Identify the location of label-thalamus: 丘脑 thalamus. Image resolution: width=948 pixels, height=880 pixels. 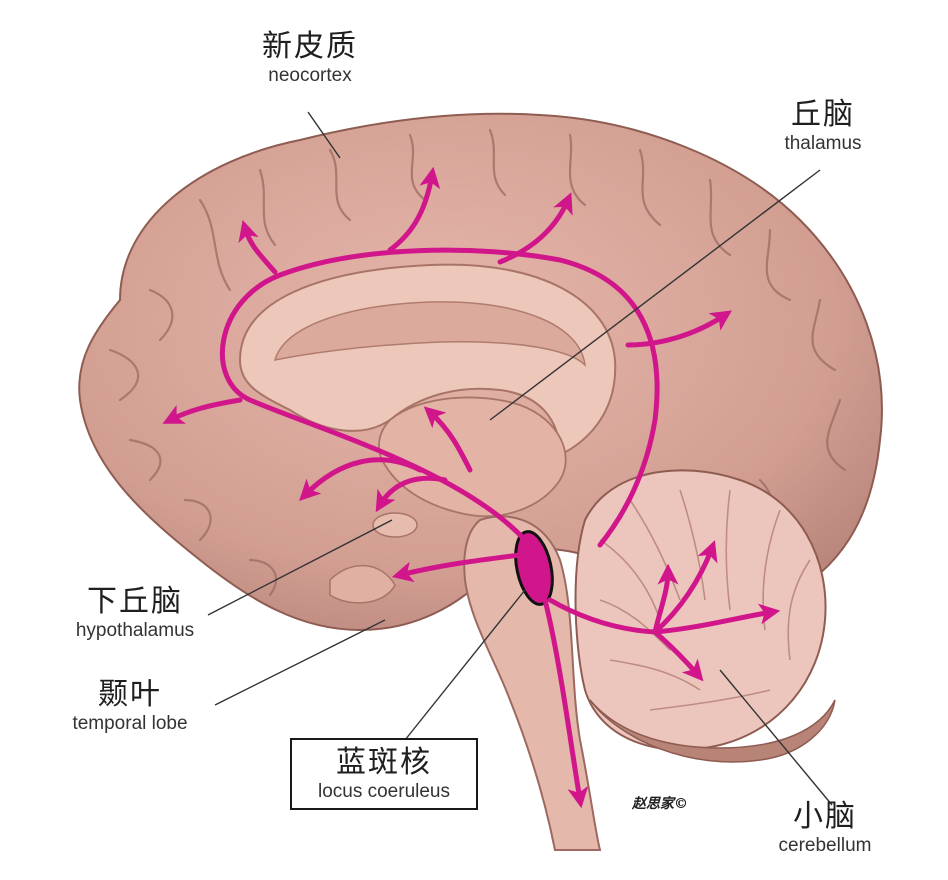
(823, 126).